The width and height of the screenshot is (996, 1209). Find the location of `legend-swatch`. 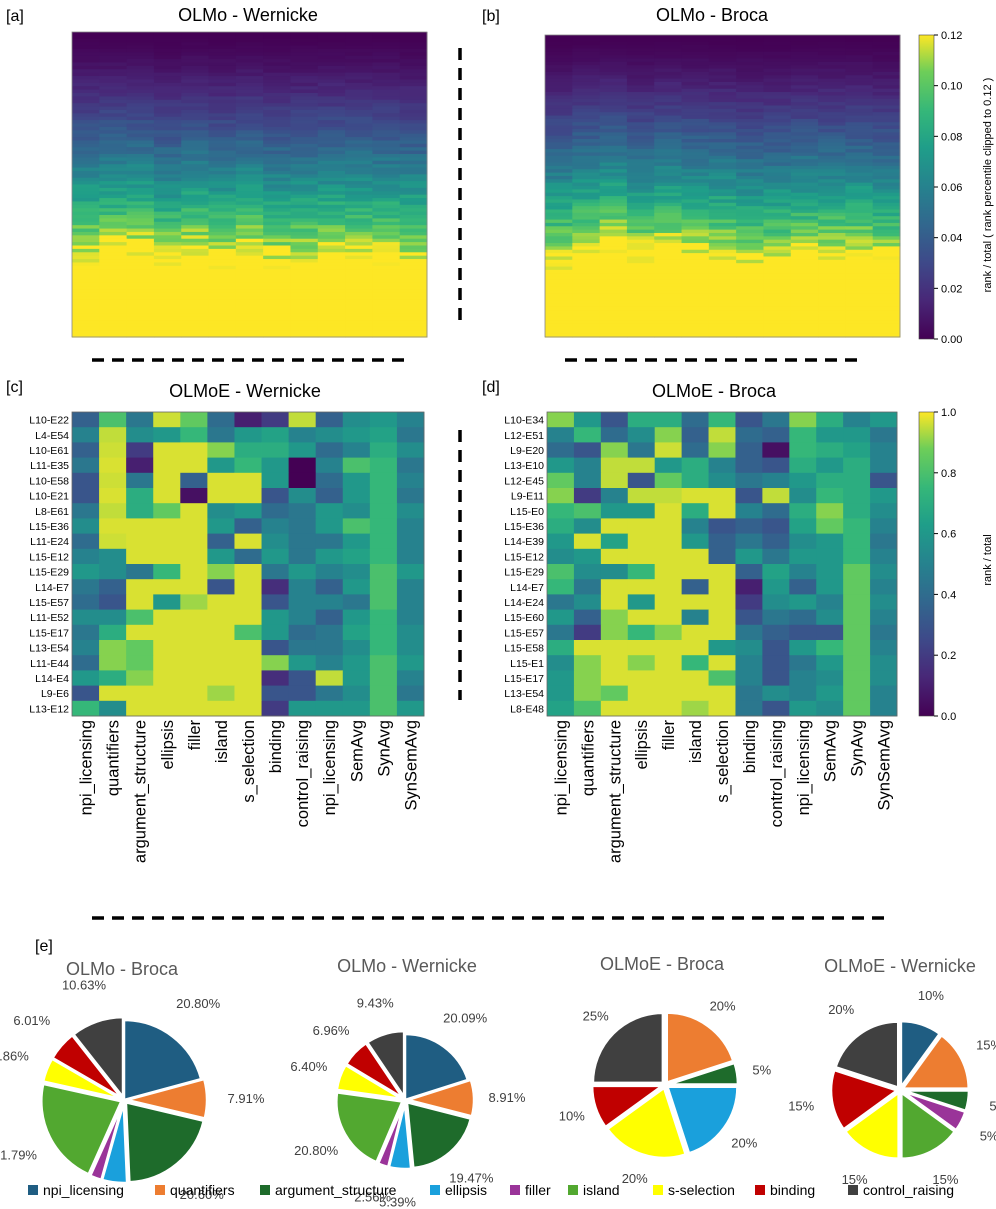

legend-swatch is located at coordinates (760, 1190).